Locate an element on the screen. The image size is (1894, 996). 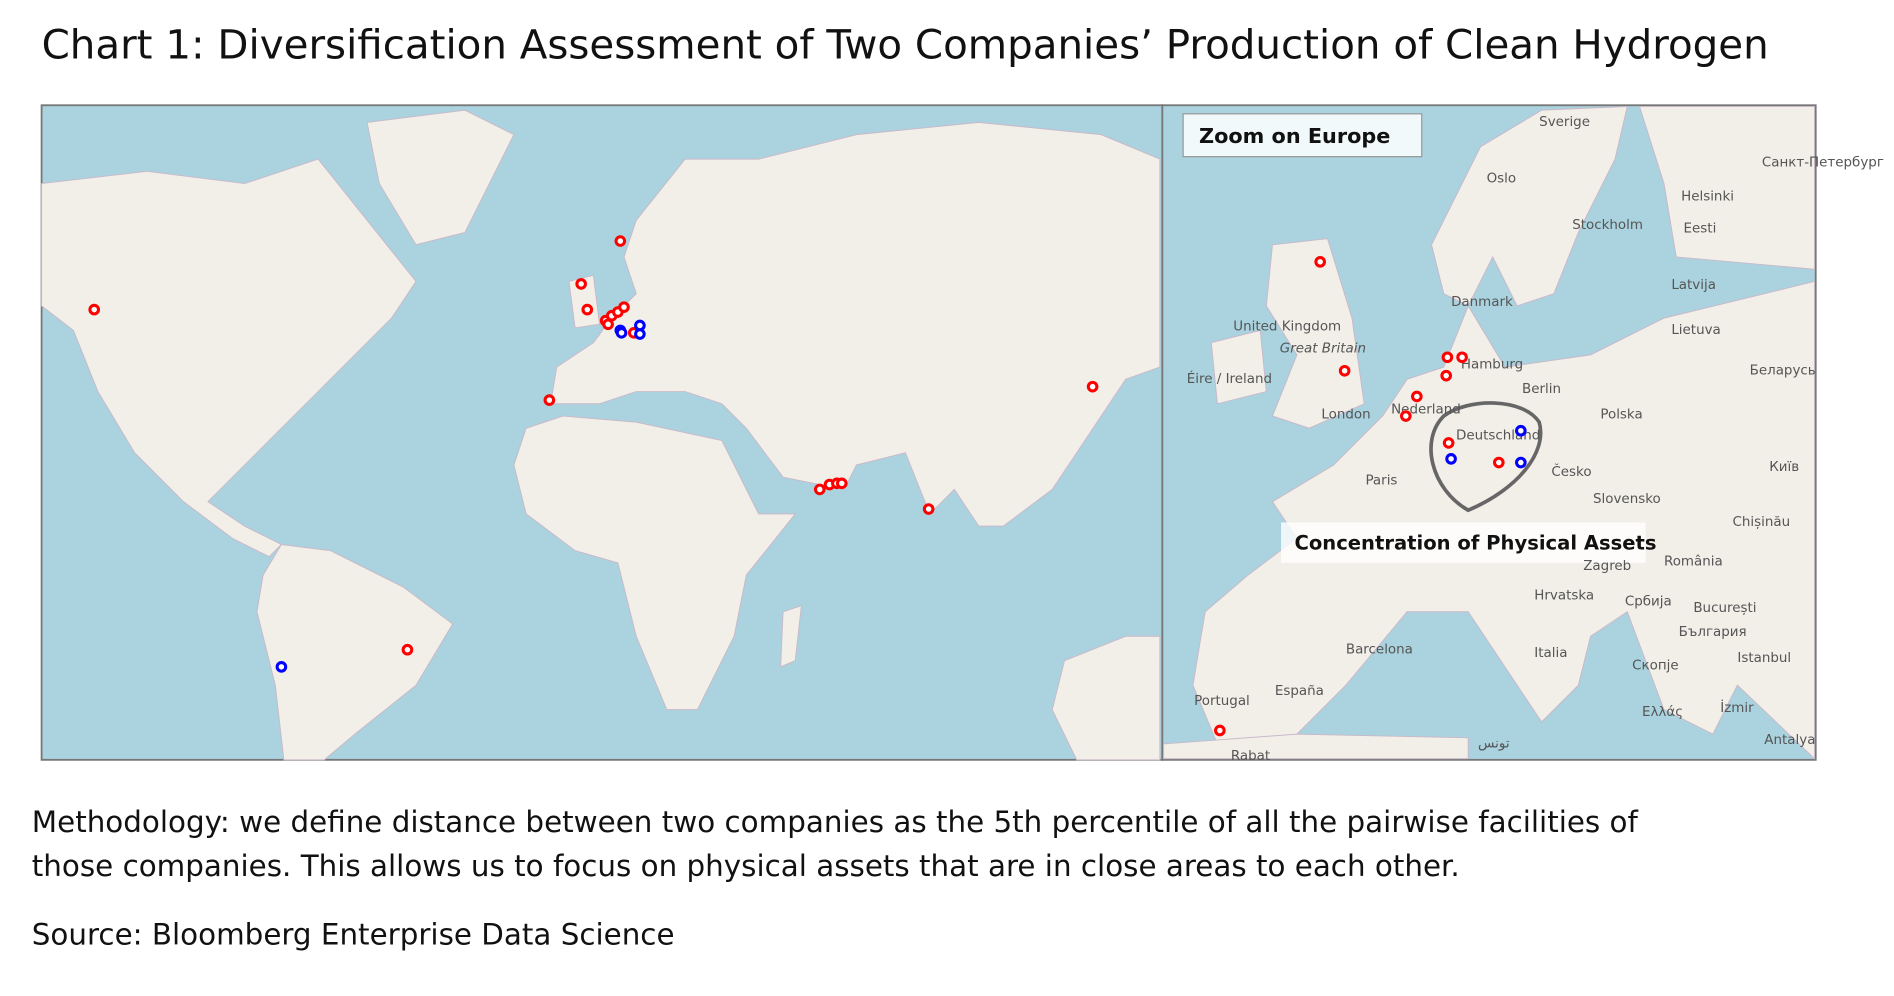
place-label: Sverige is located at coordinates (1564, 122).